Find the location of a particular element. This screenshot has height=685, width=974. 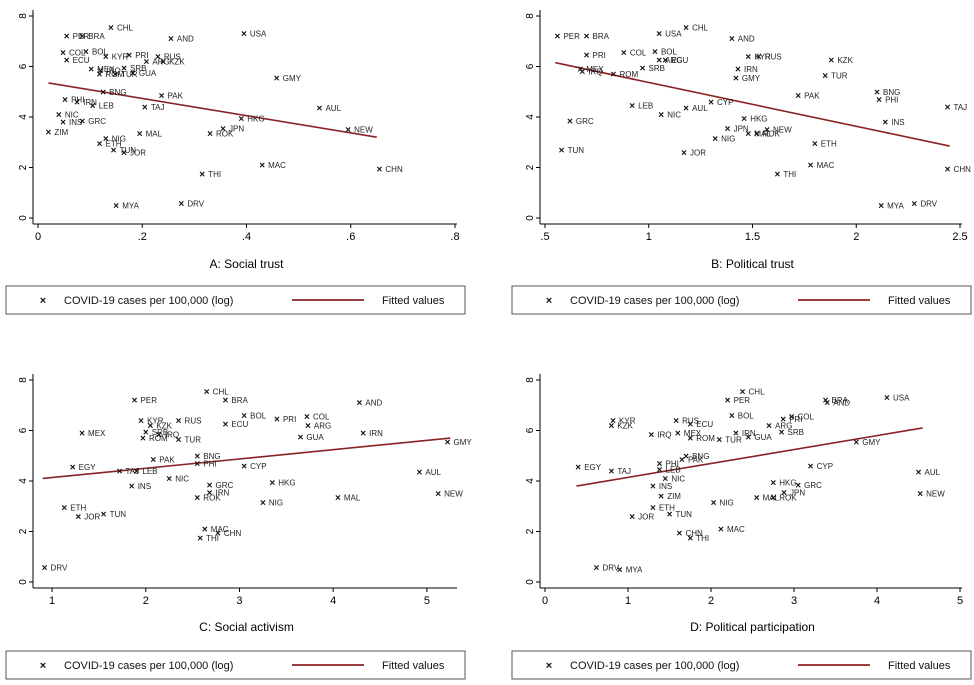

data-point-label: TAJ is located at coordinates (624, 471).